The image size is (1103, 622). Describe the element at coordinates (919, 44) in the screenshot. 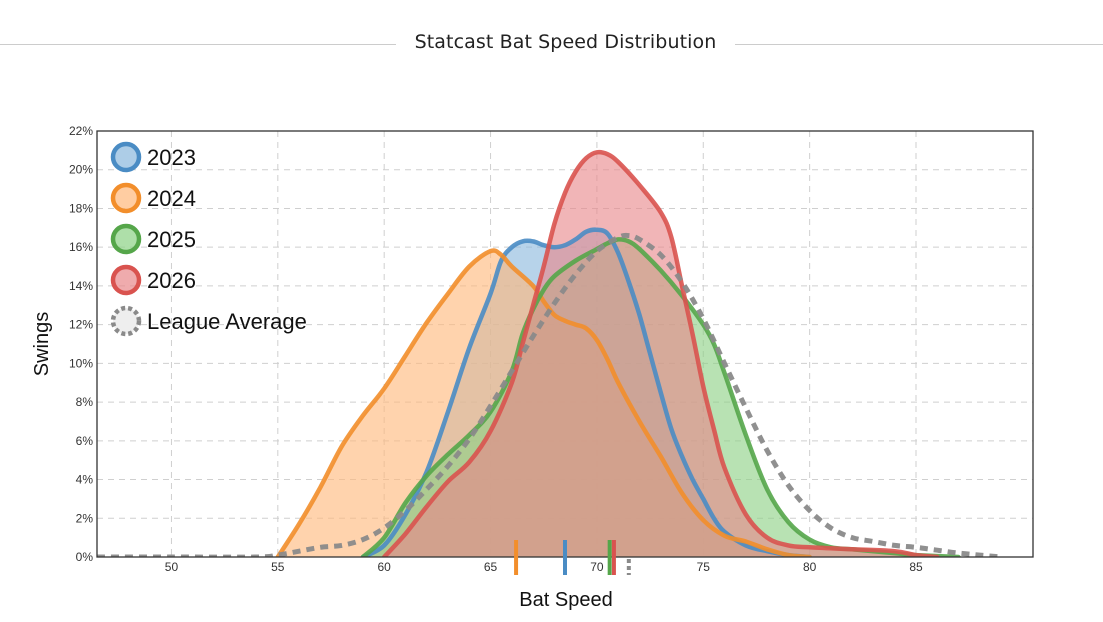

I see `title-rule-right` at that location.